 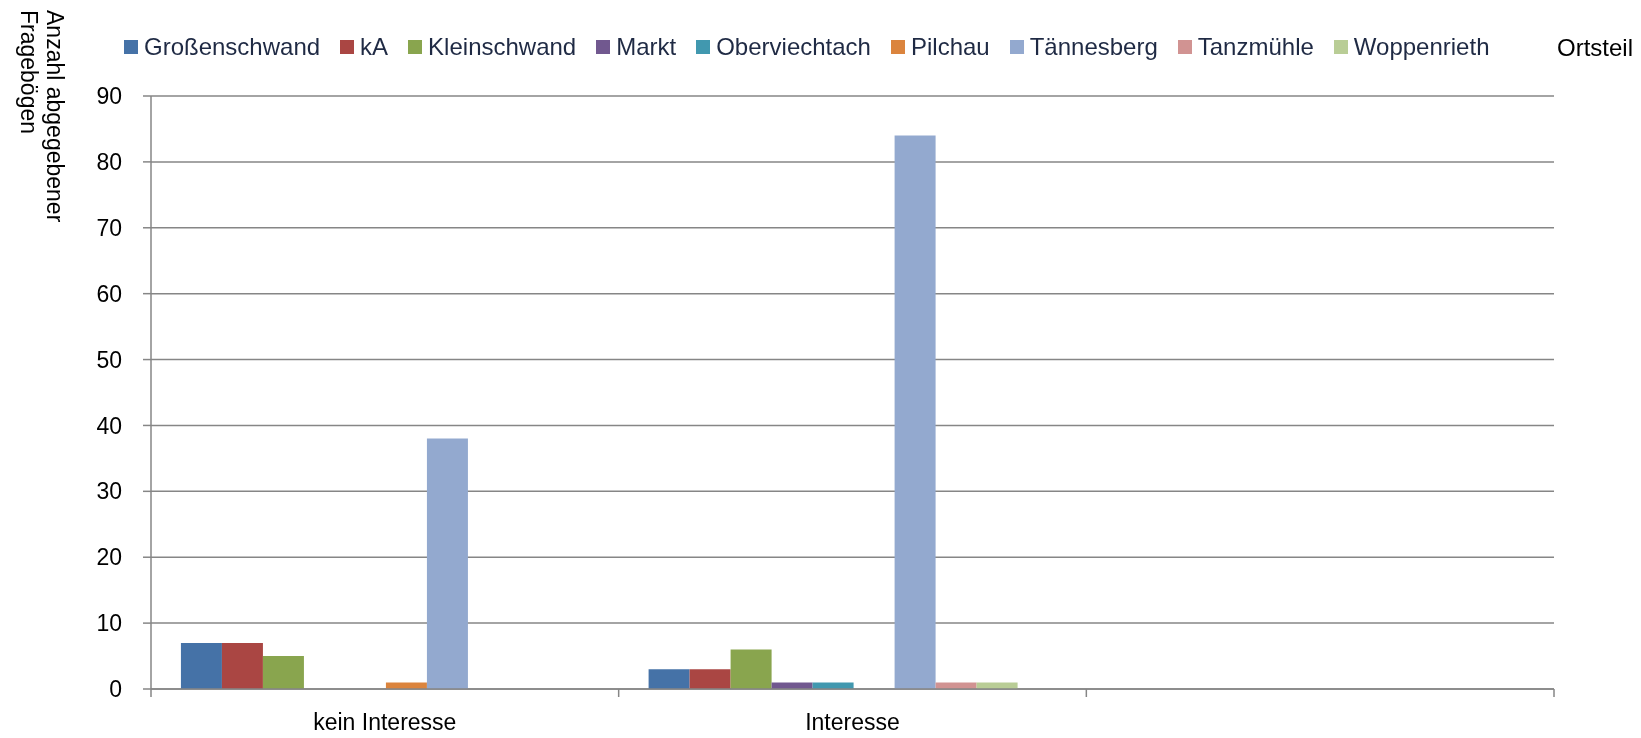 What do you see at coordinates (115, 689) in the screenshot?
I see `y-tick-label: 0` at bounding box center [115, 689].